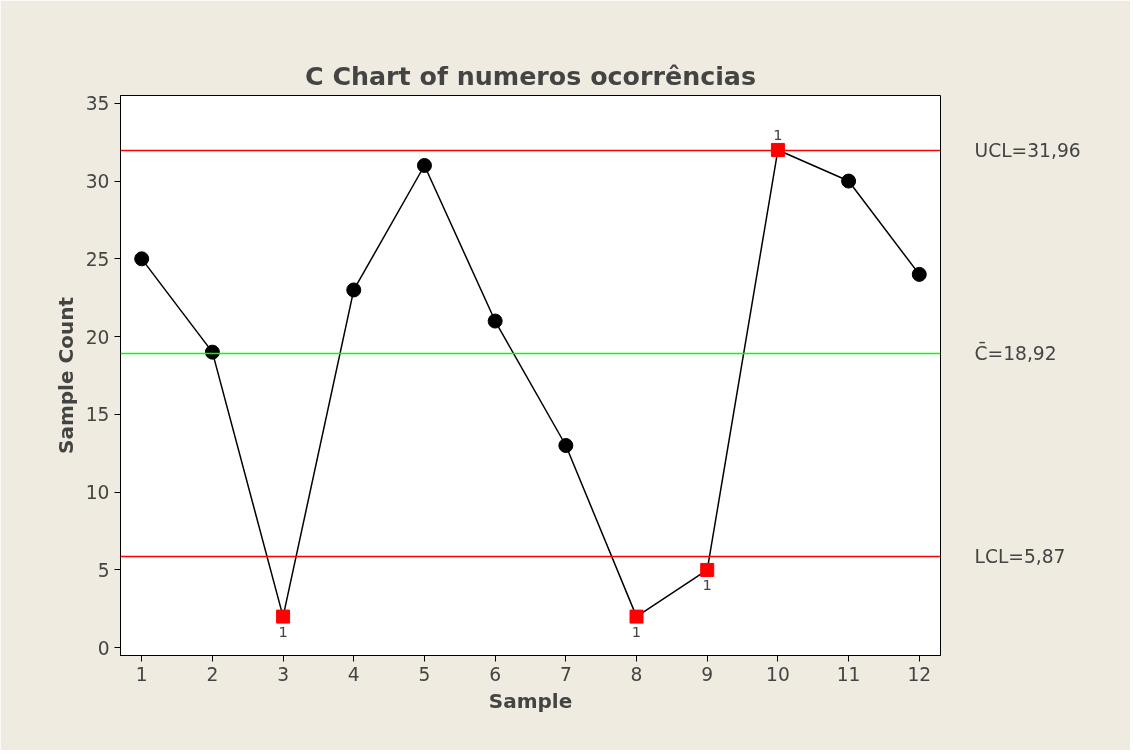 This screenshot has width=1133, height=756. I want to click on y-tick-label: 20, so click(97, 337).